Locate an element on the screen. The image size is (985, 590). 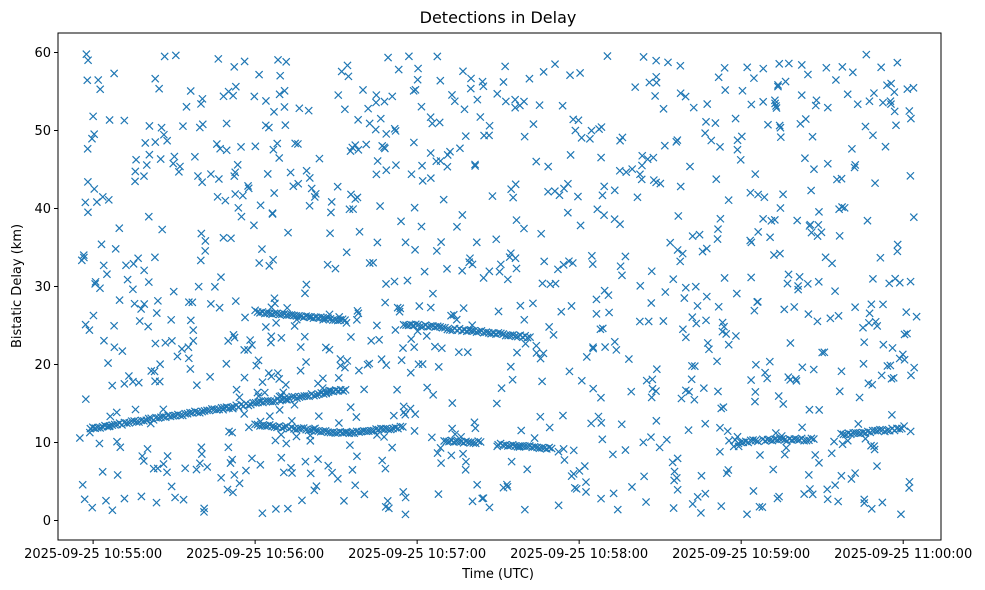
y-tick-label: 30 is located at coordinates (42, 287).